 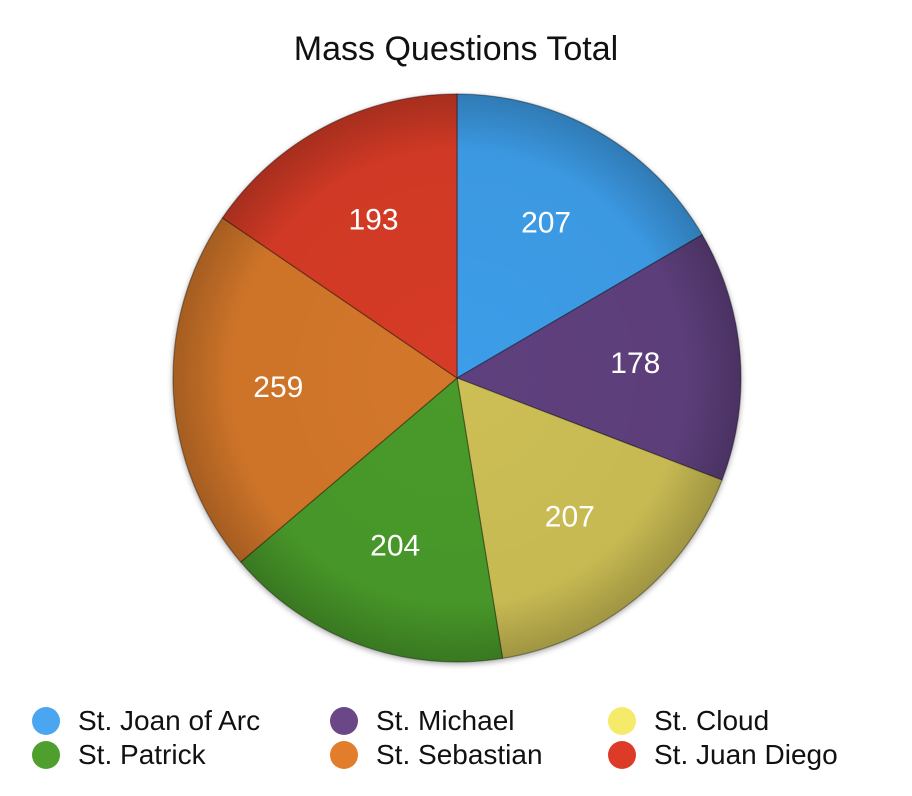 I want to click on legend-label: St. Joan of Arc, so click(x=169, y=720).